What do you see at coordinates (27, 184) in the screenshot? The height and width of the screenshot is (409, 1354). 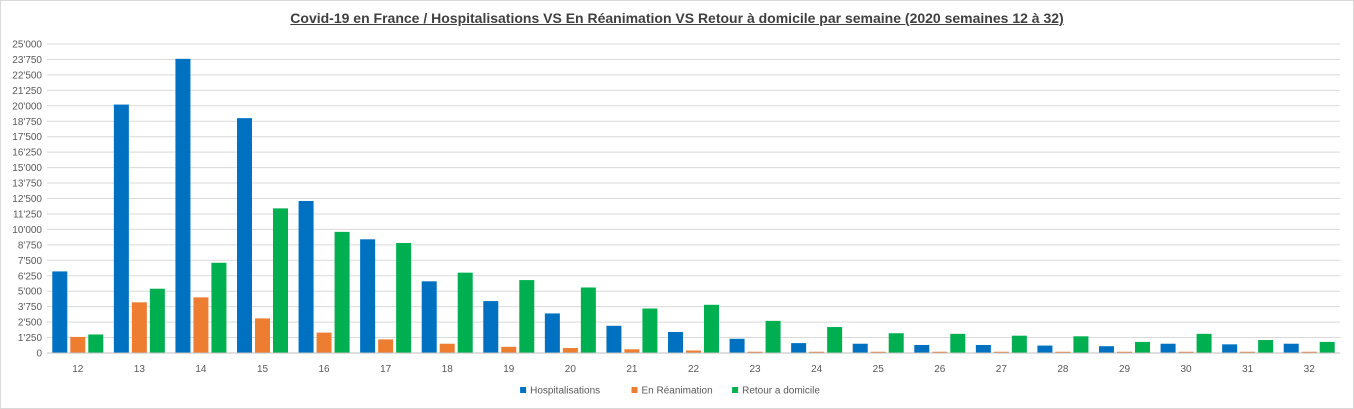 I see `y-tick-label: 13'750` at bounding box center [27, 184].